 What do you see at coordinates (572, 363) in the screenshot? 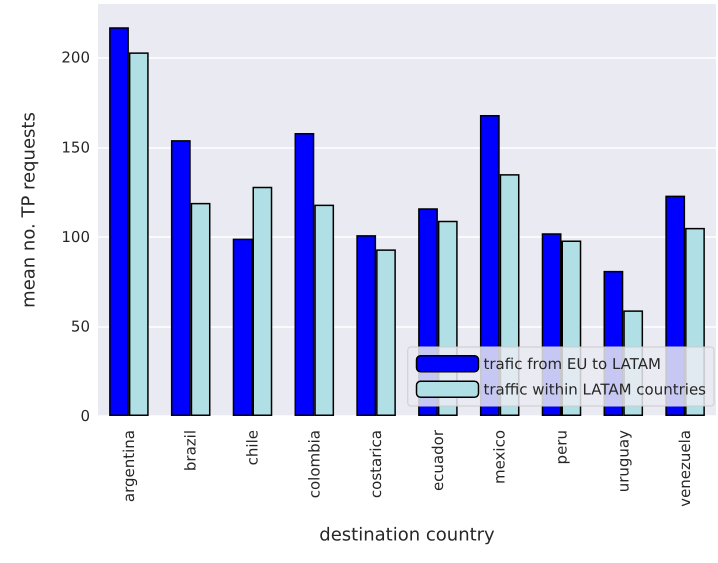
I see `legend-label: trafic from EU to LATAM` at bounding box center [572, 363].